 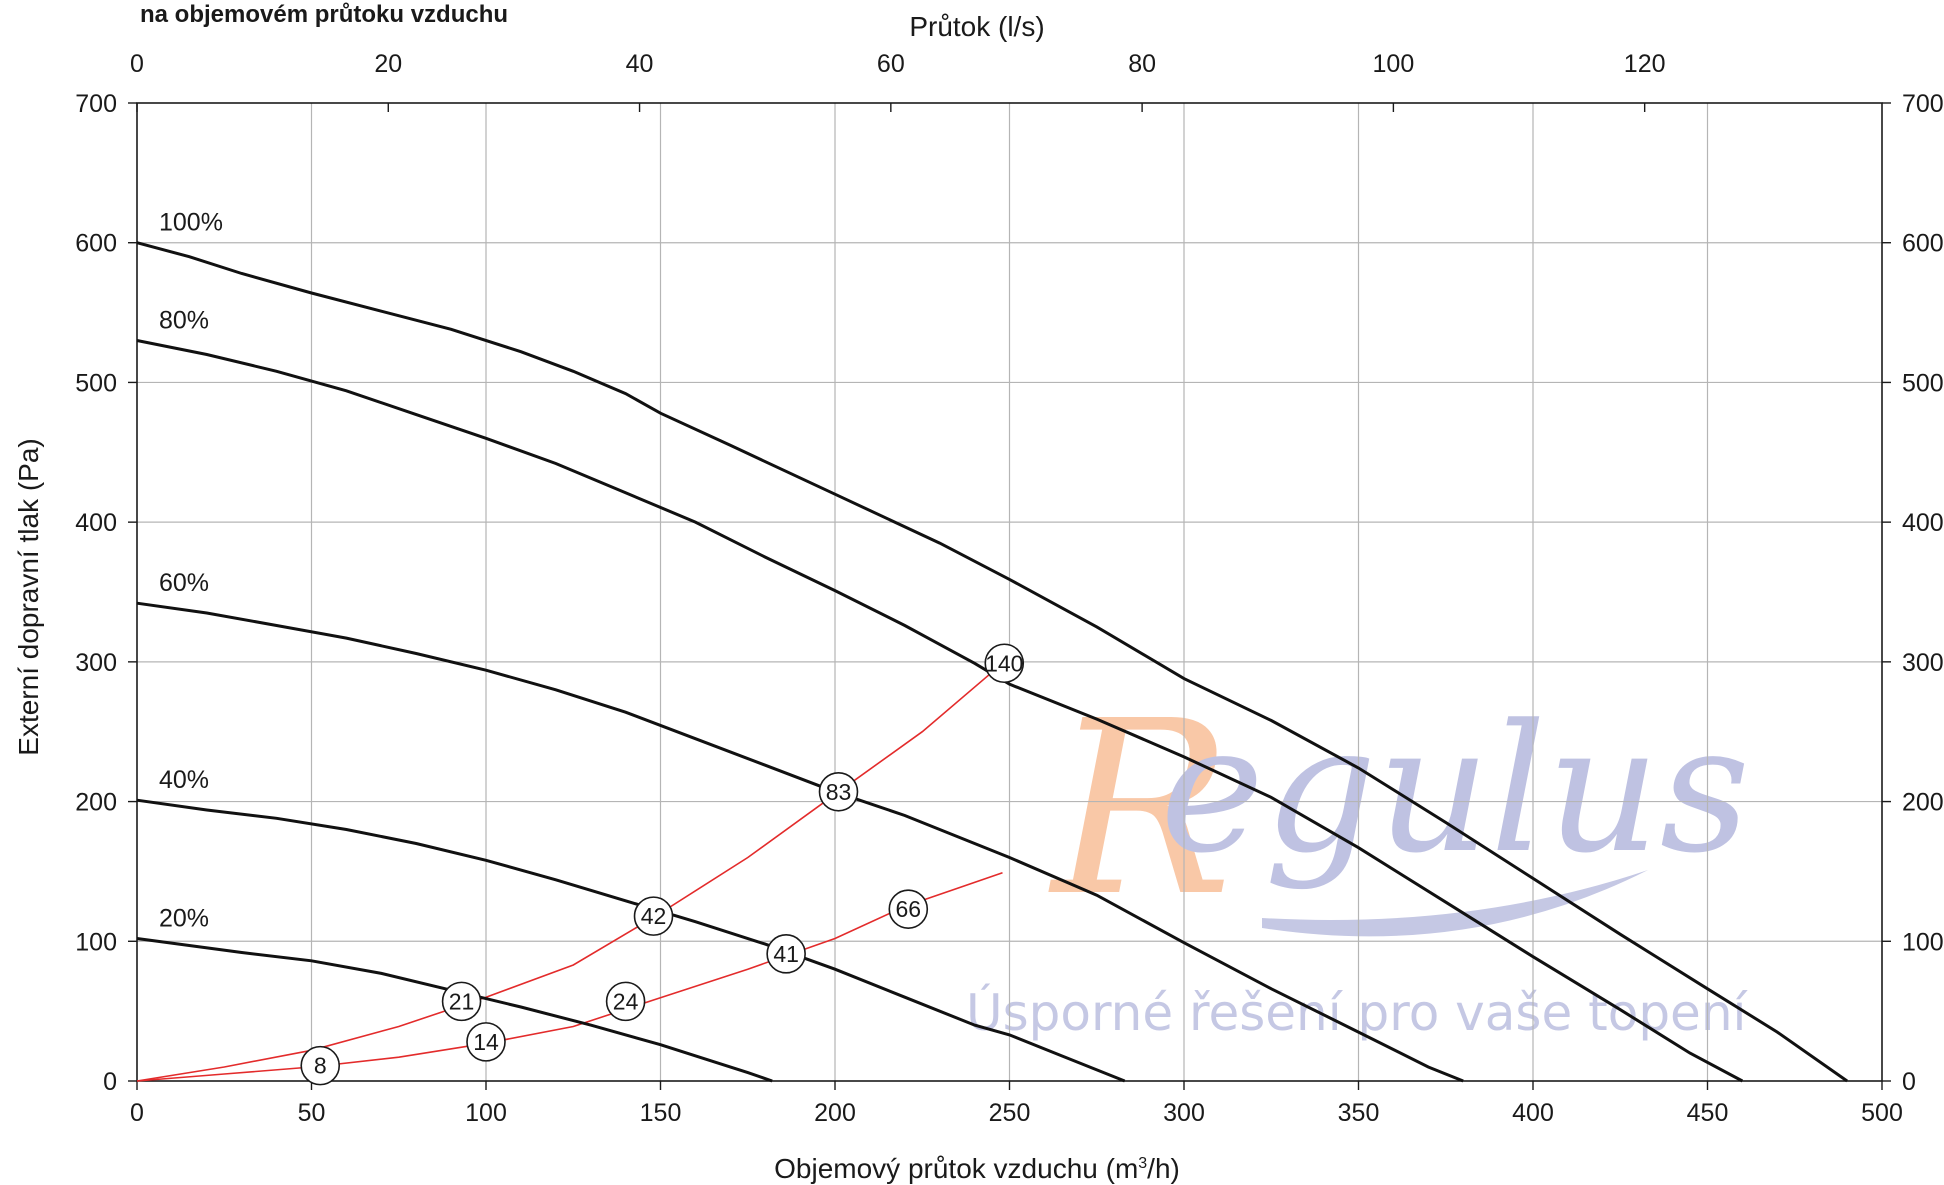 I want to click on y-tick-label-right: 0, so click(x=1909, y=1082).